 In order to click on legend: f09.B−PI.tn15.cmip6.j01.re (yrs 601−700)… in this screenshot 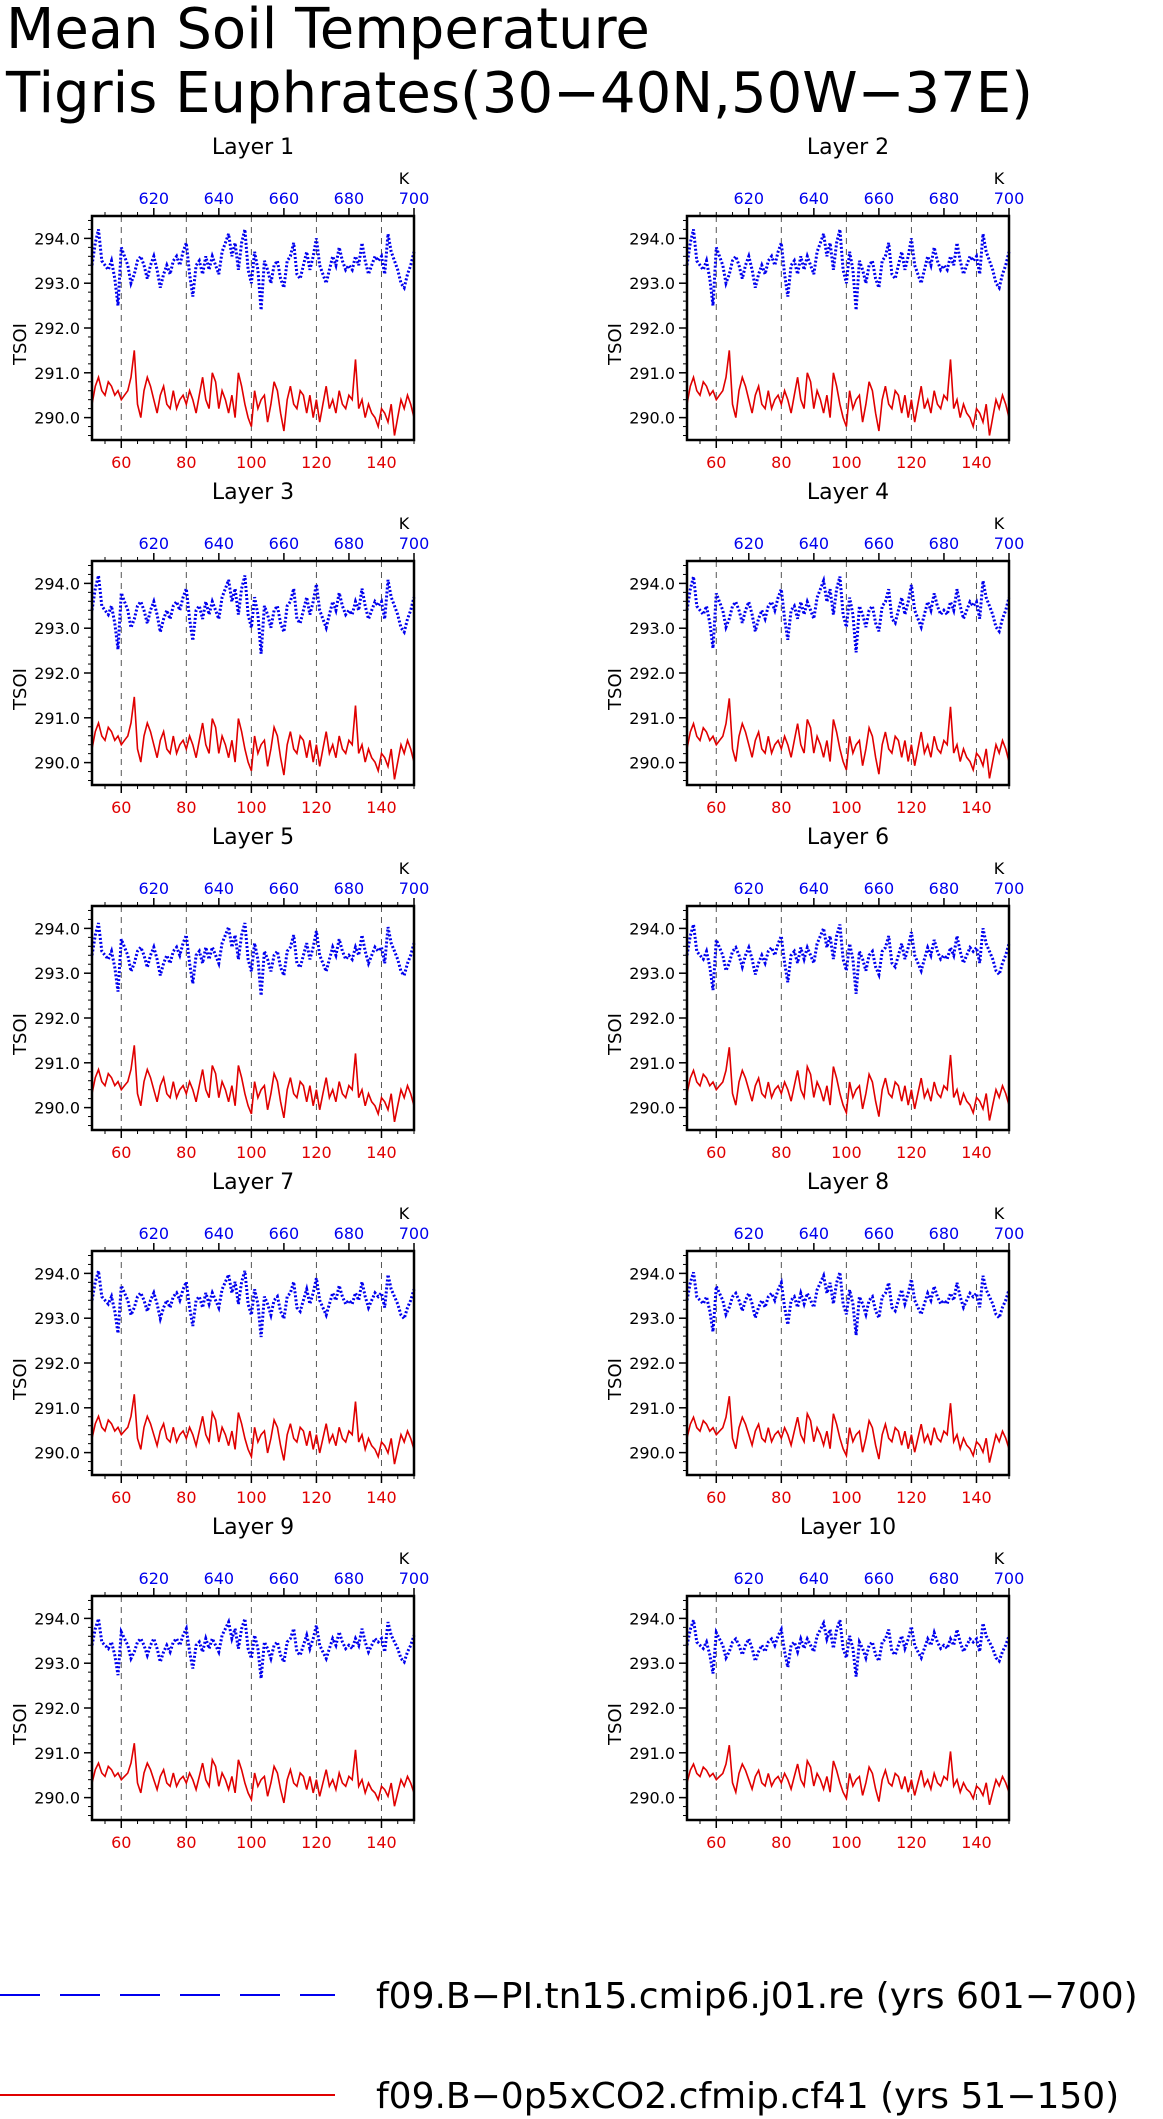, I will do `click(569, 2046)`.